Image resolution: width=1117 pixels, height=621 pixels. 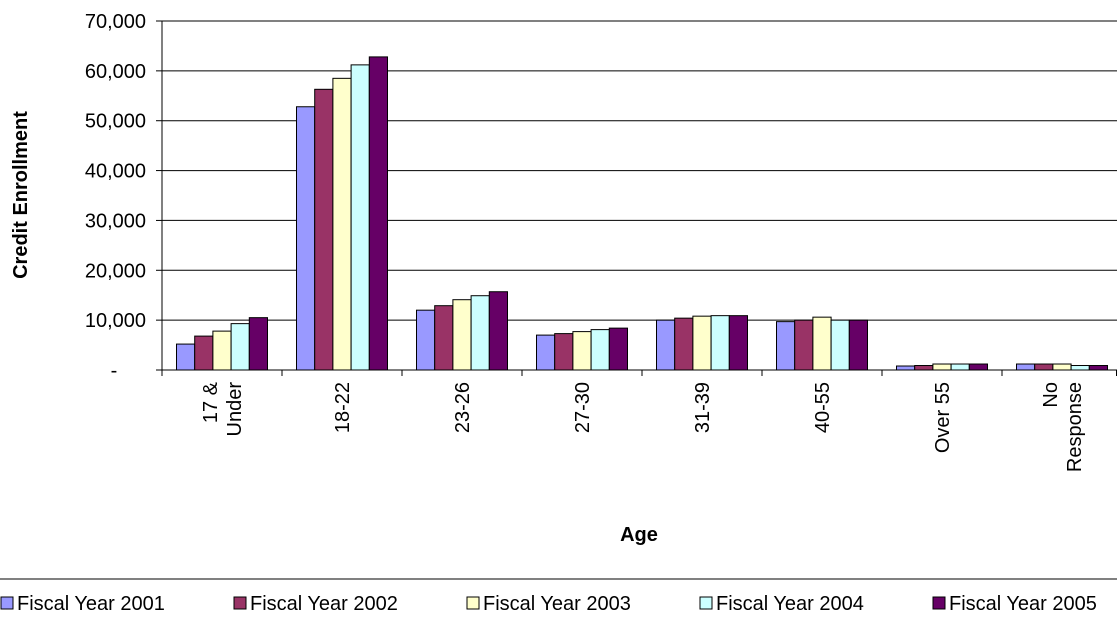 I want to click on x-tick-label: 23-26, so click(x=463, y=407).